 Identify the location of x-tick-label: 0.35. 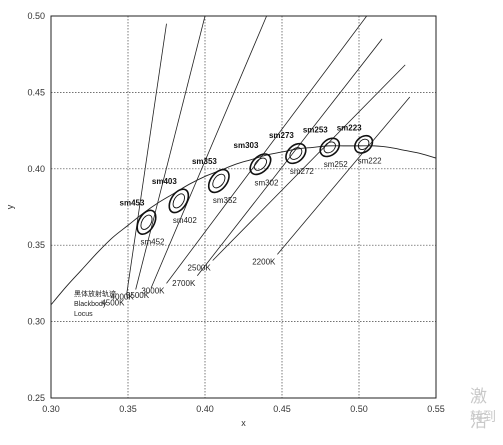
(128, 409).